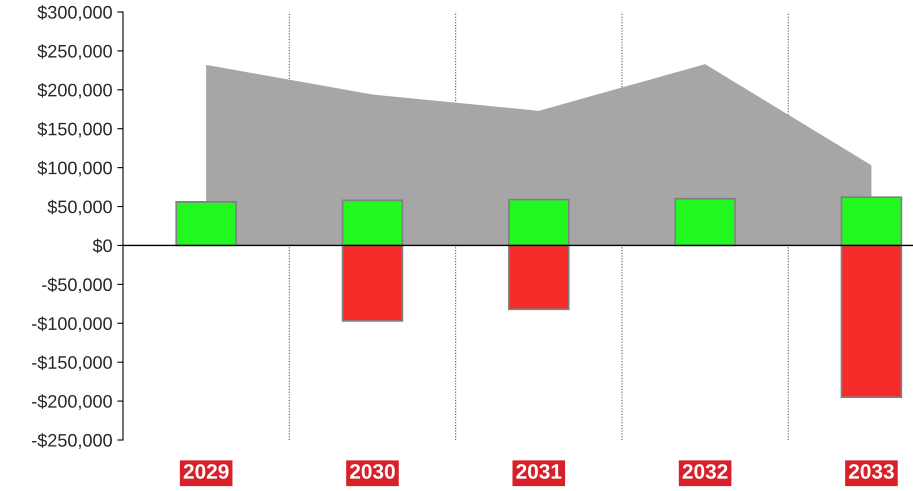  What do you see at coordinates (72, 441) in the screenshot?
I see `y-tick-label: -$250,000` at bounding box center [72, 441].